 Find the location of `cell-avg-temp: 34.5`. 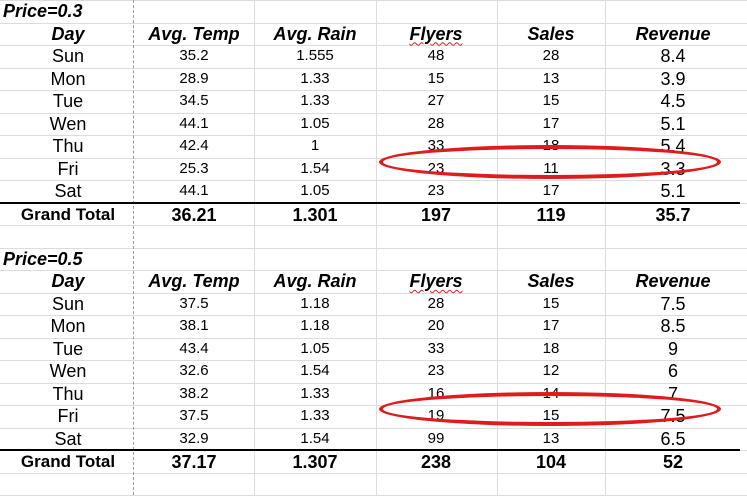

cell-avg-temp: 34.5 is located at coordinates (194, 100).